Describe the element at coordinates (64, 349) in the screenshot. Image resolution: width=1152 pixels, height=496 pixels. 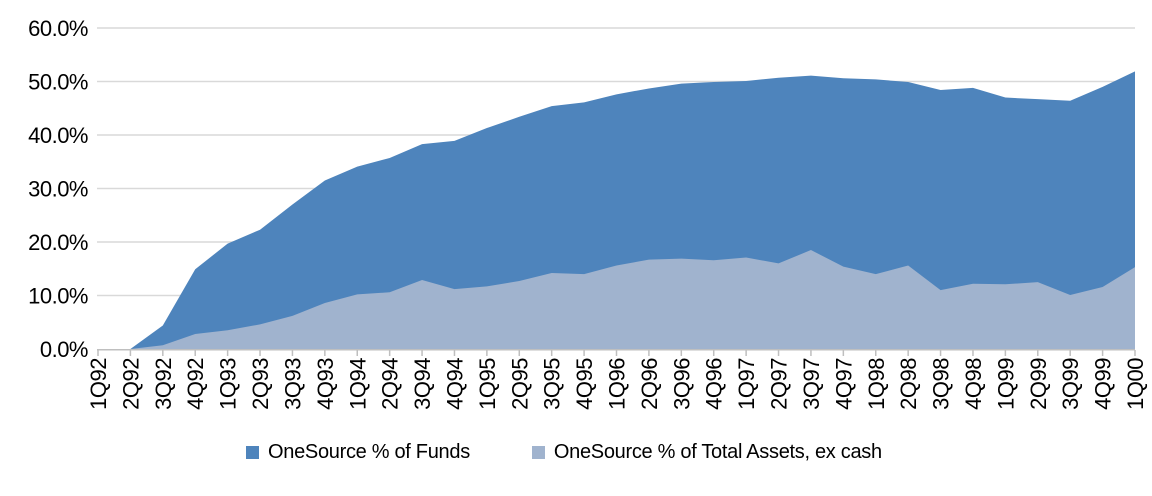
I see `y-tick-label: 0.0%` at that location.